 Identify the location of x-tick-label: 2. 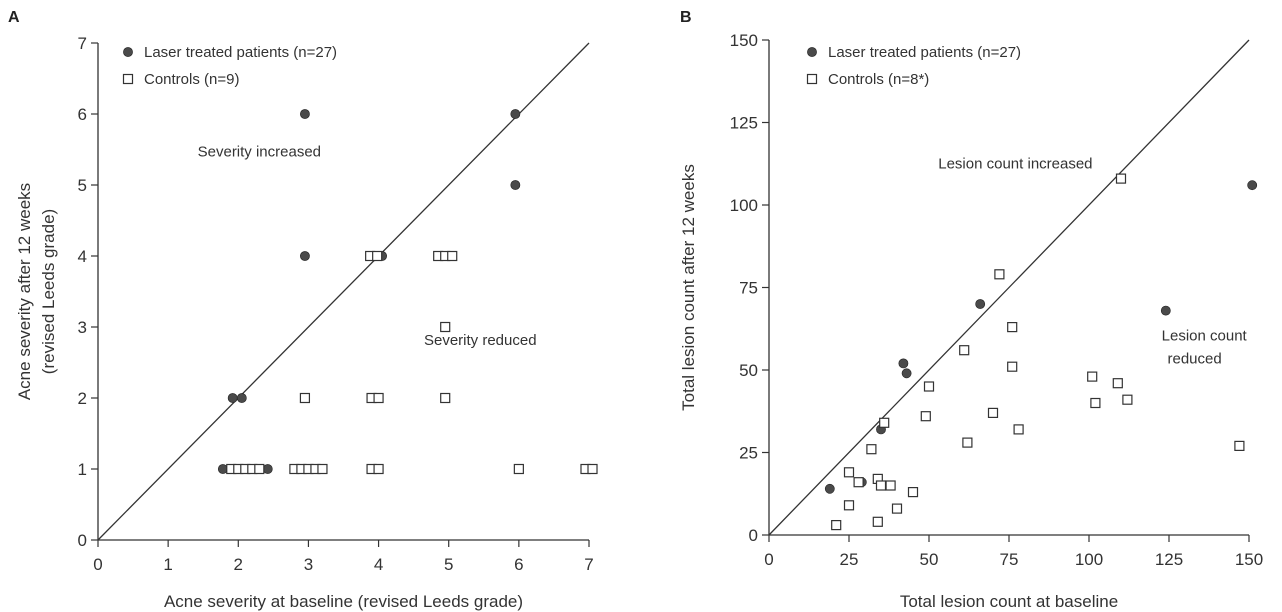
(238, 564).